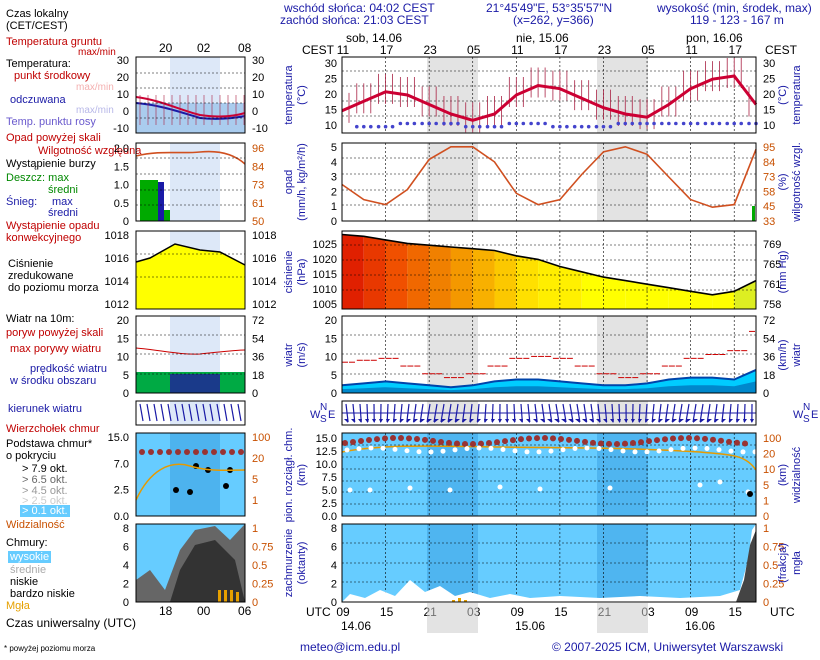  I want to click on small-press-tick-r: 1018, so click(264, 236).